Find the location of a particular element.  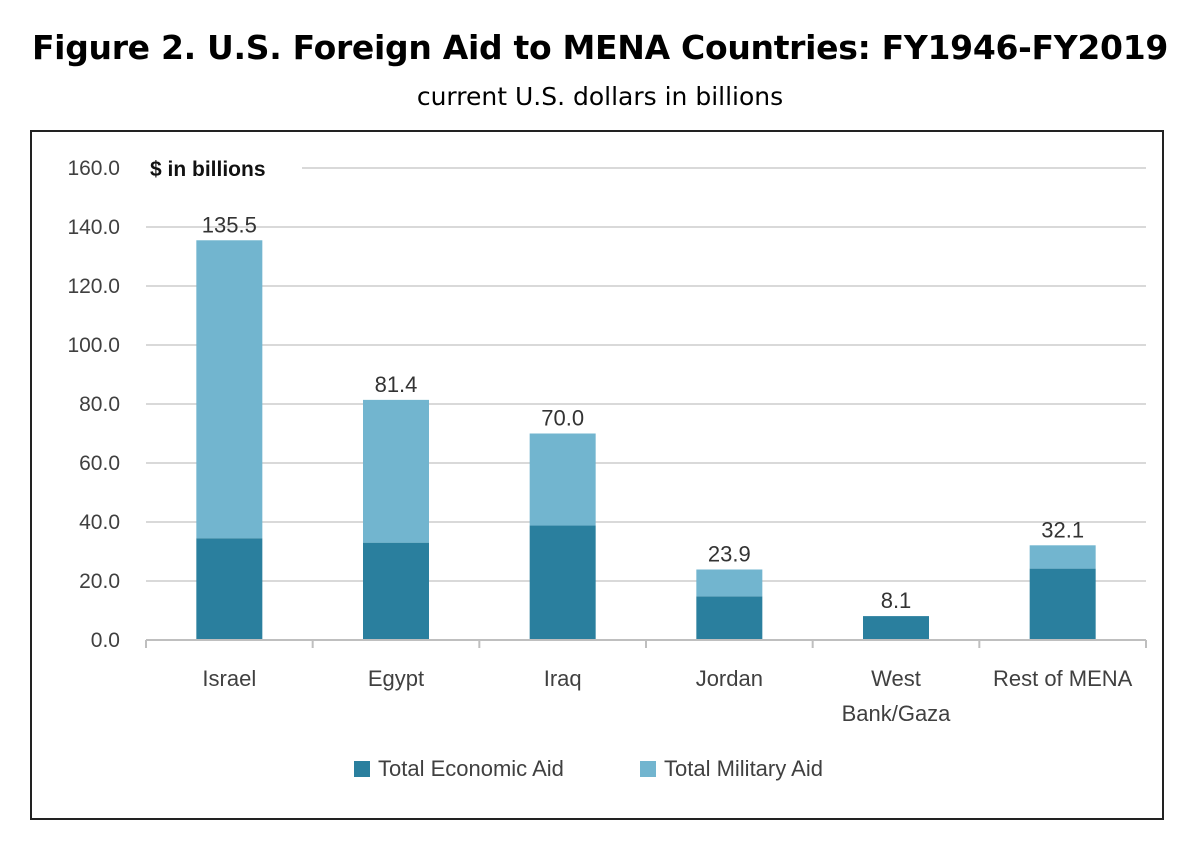

x-category-label: Egypt is located at coordinates (396, 678).